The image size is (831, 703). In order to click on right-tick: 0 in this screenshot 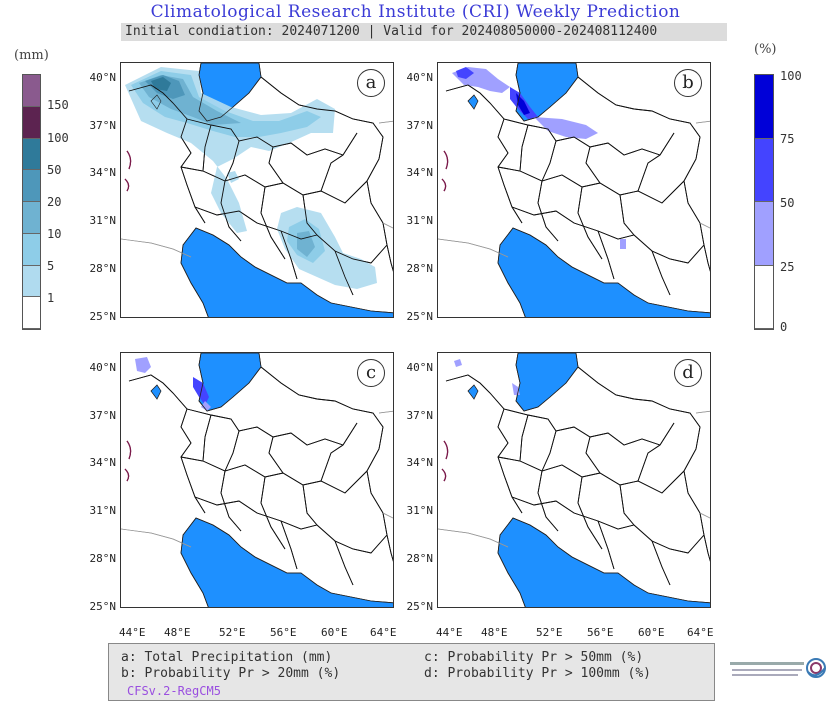, I will do `click(784, 327)`.